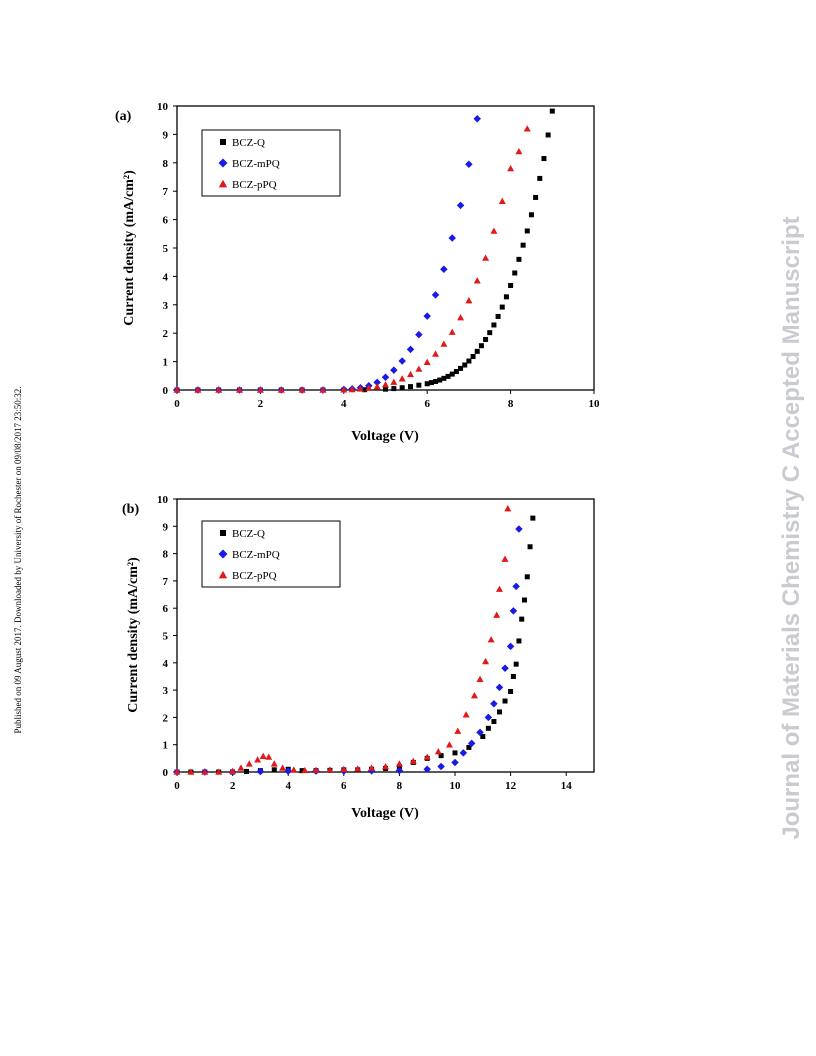 Image resolution: width=816 pixels, height=1056 pixels. I want to click on series-bcz-ppq, so click(352, 259).